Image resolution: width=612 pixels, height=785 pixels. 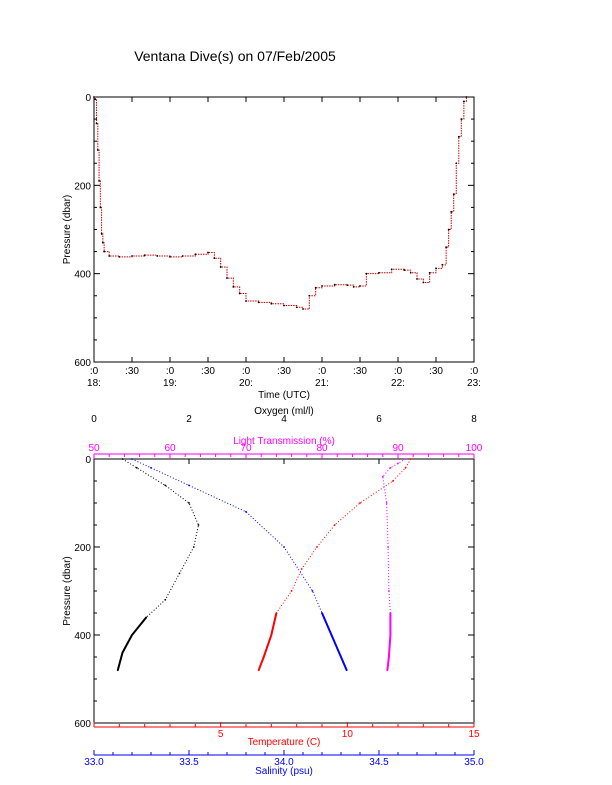 What do you see at coordinates (284, 395) in the screenshot?
I see `x-axis-label: Time (UTC)` at bounding box center [284, 395].